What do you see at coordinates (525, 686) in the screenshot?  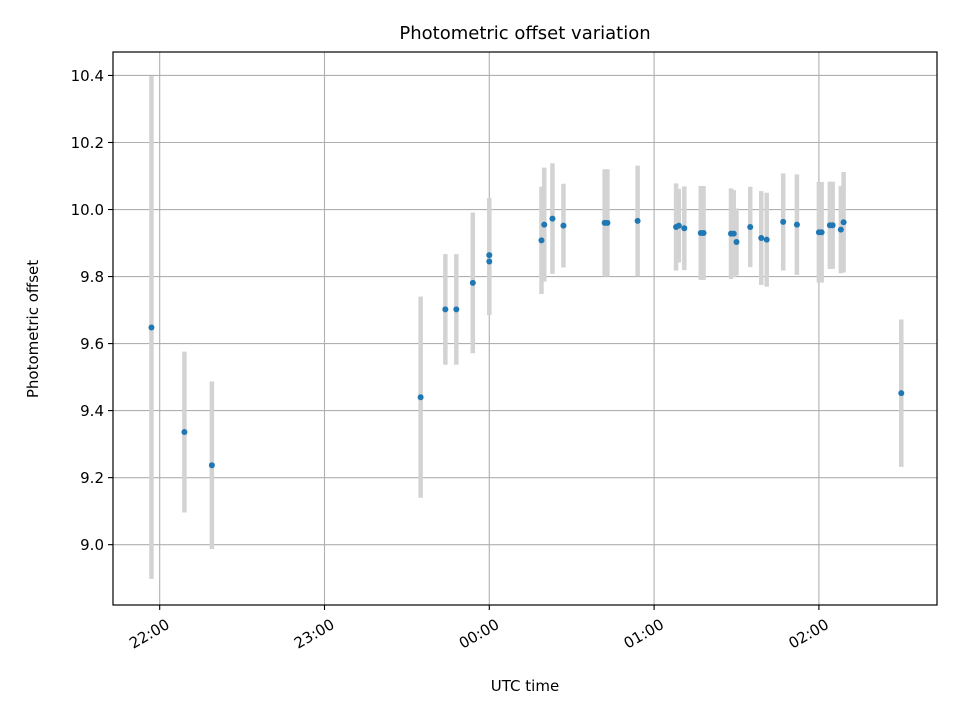 I see `x-axis-title: UTC time` at bounding box center [525, 686].